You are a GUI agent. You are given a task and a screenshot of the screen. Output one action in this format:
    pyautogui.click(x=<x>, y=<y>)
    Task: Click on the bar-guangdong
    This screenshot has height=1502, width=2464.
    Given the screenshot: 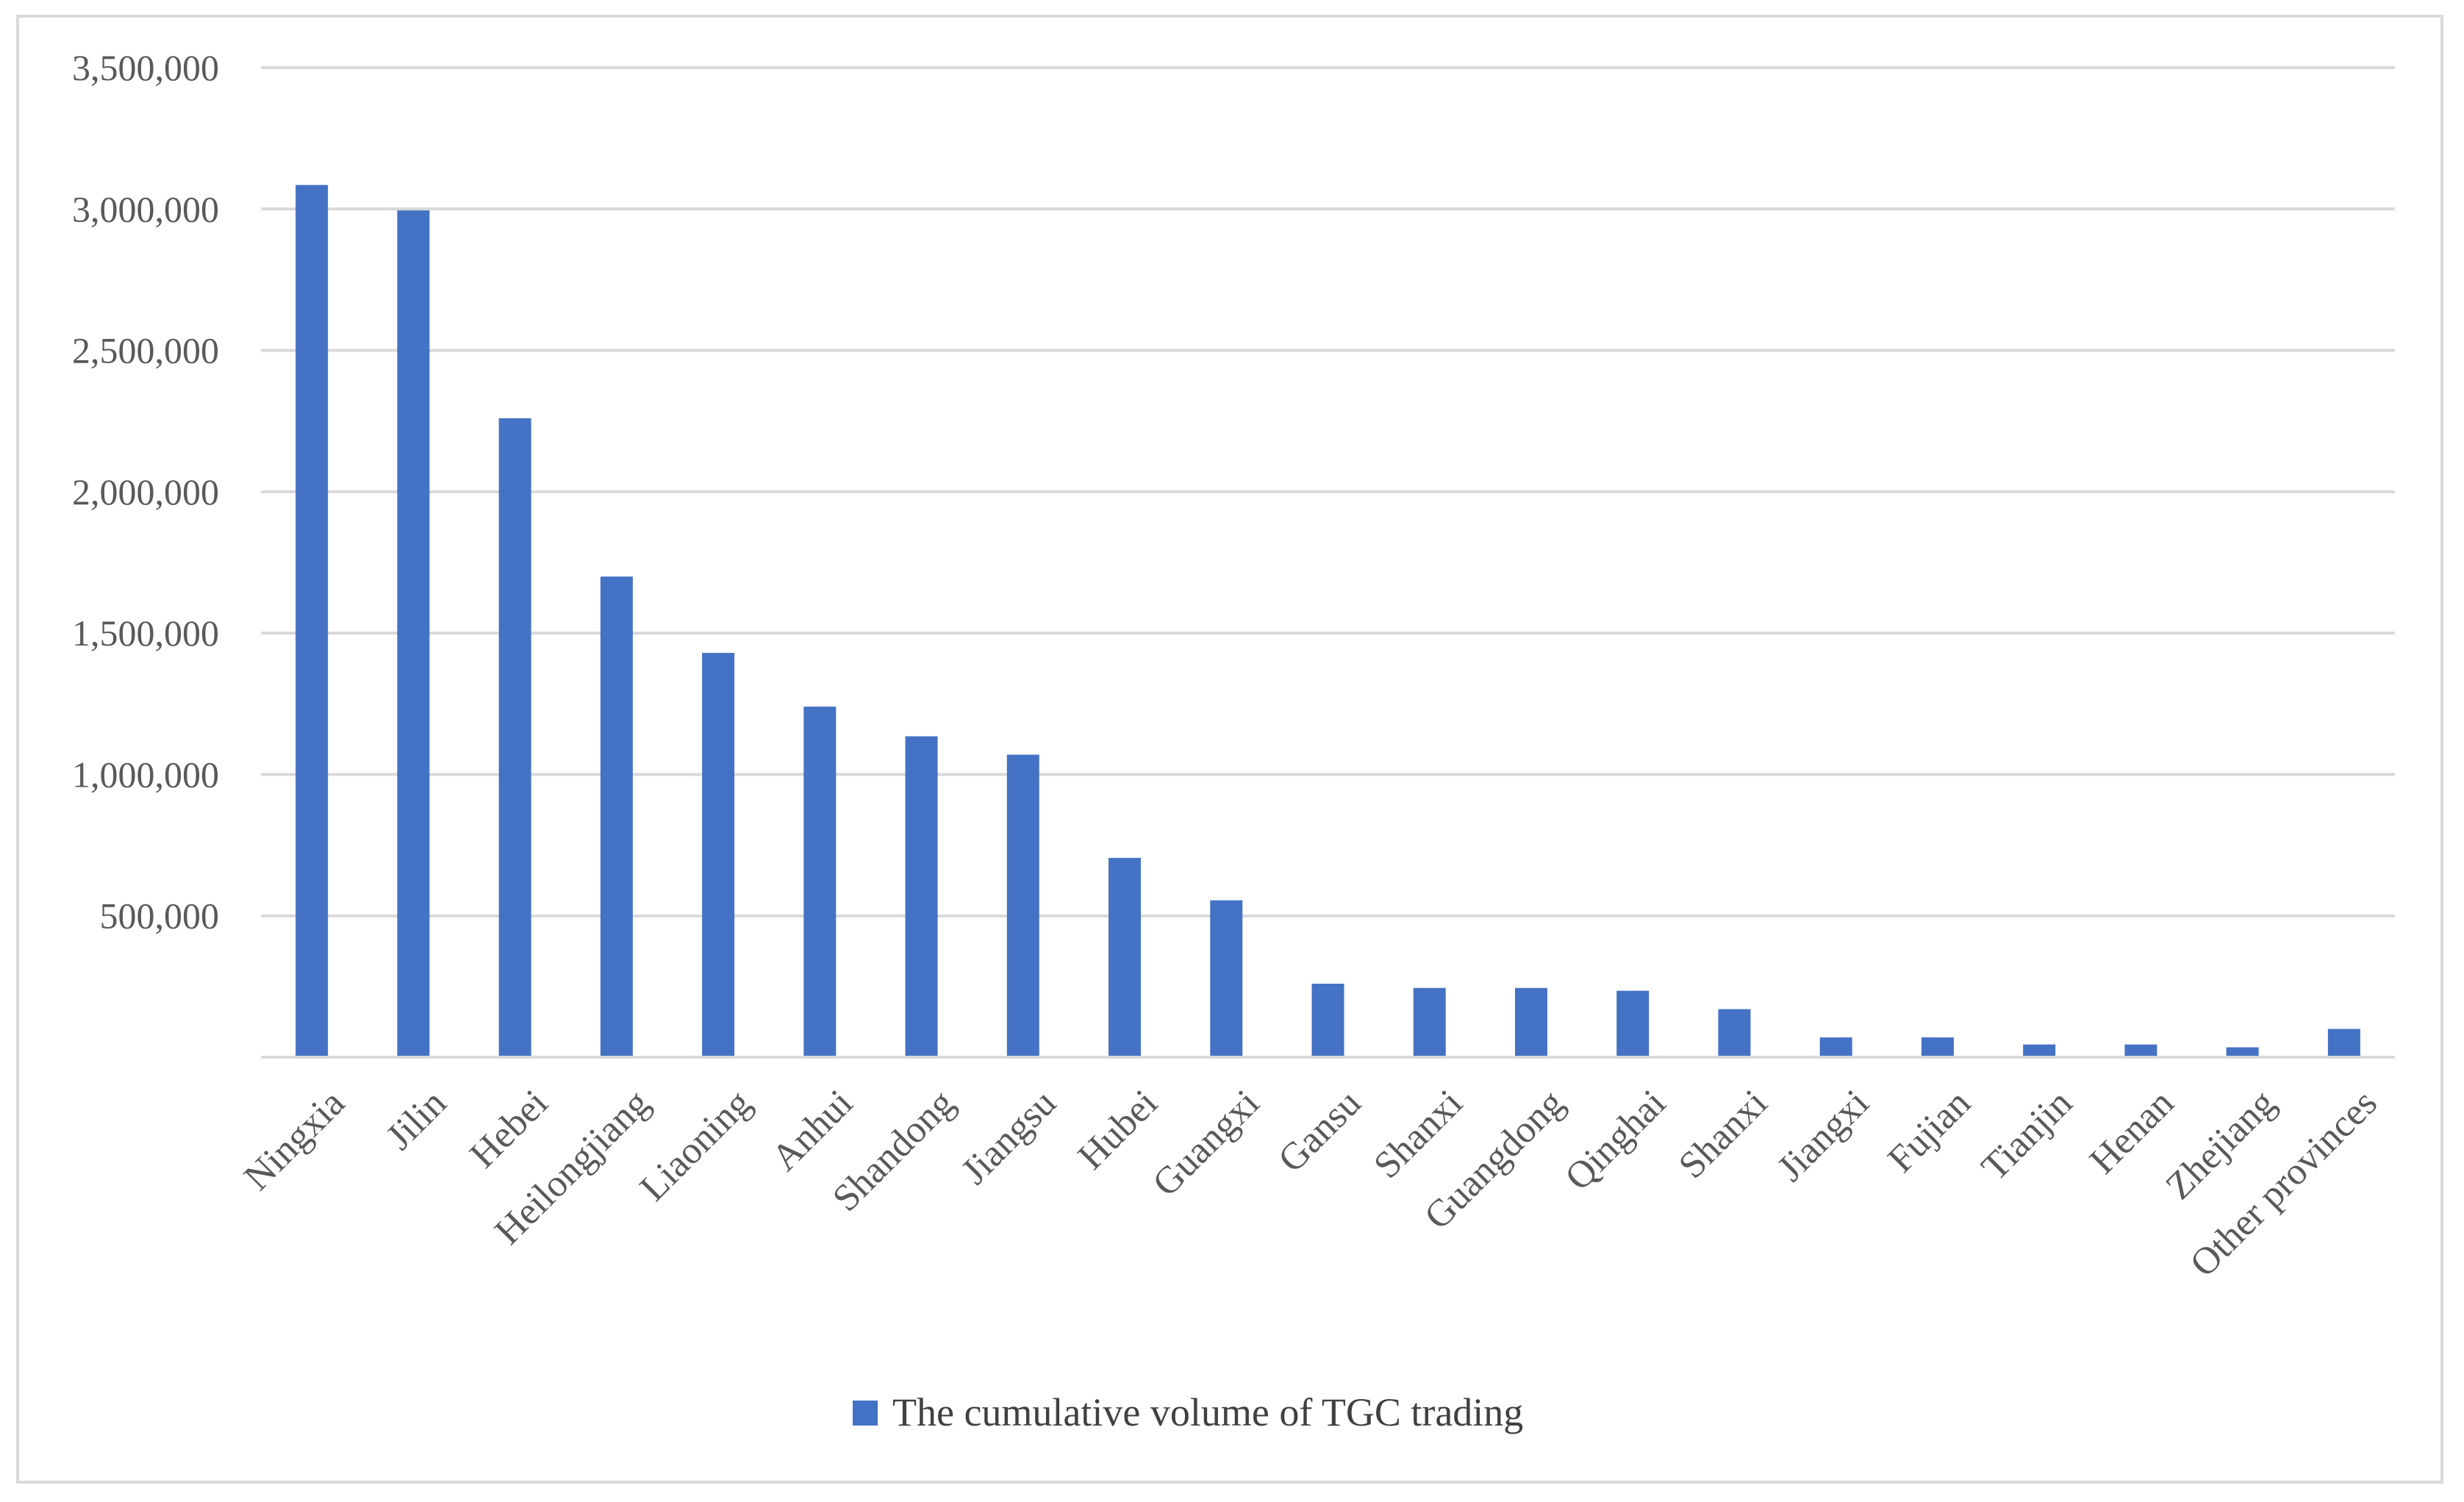 What is the action you would take?
    pyautogui.click(x=1531, y=1022)
    